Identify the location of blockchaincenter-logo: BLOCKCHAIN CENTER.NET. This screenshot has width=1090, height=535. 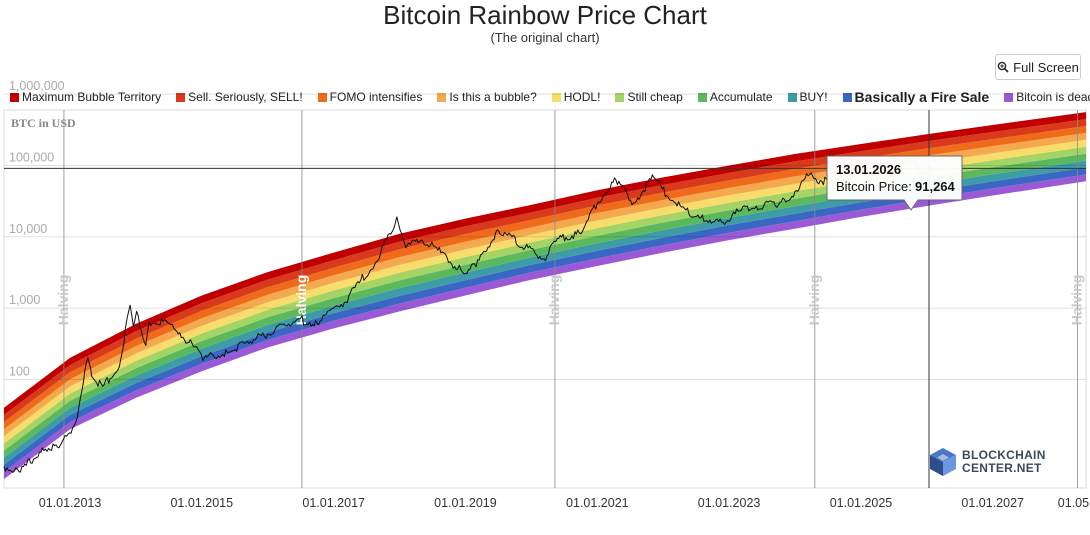
(987, 462).